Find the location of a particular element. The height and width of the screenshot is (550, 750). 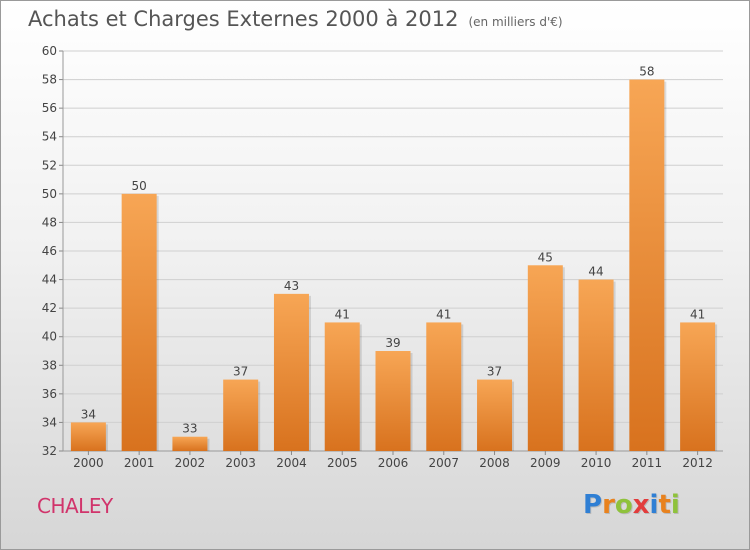

data-label: 44 is located at coordinates (595, 272).